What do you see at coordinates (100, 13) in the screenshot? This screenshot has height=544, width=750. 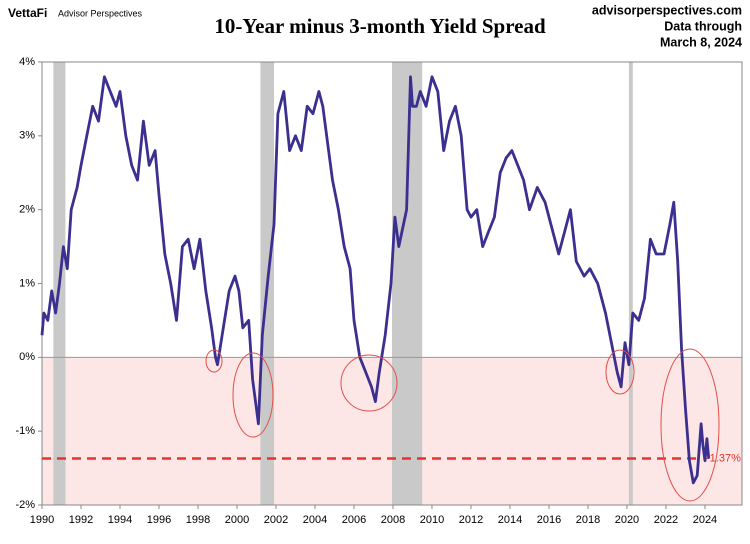 I see `brand-subtitle: Advisor Perspectives` at bounding box center [100, 13].